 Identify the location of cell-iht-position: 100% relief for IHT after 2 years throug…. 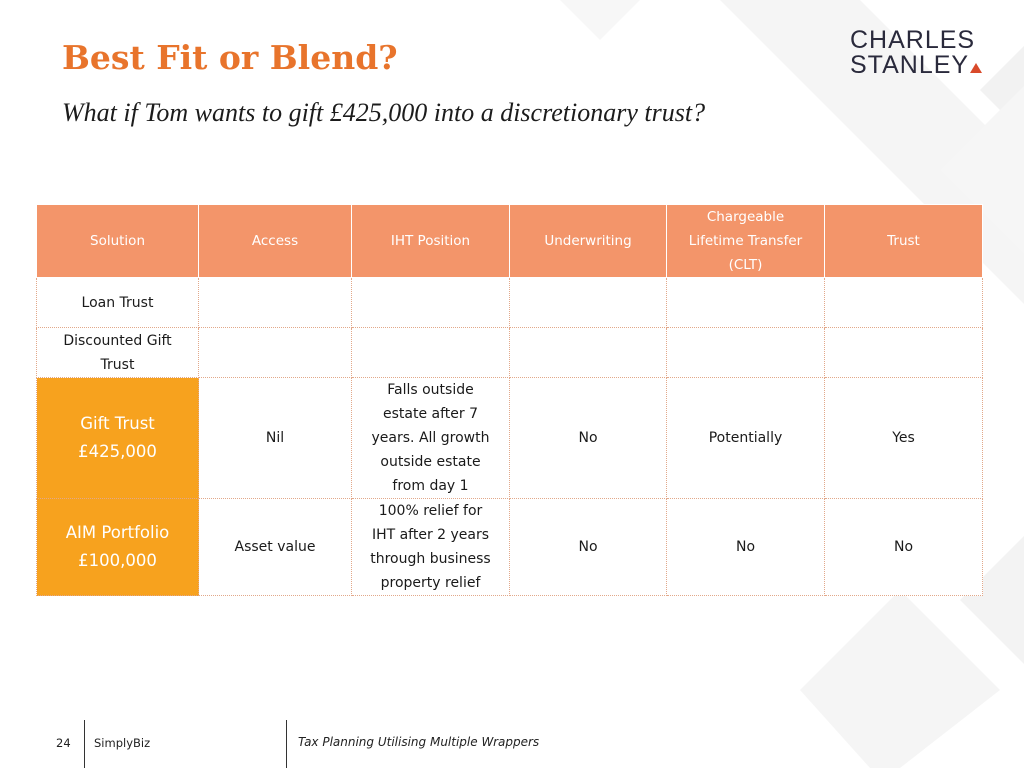
(430, 547).